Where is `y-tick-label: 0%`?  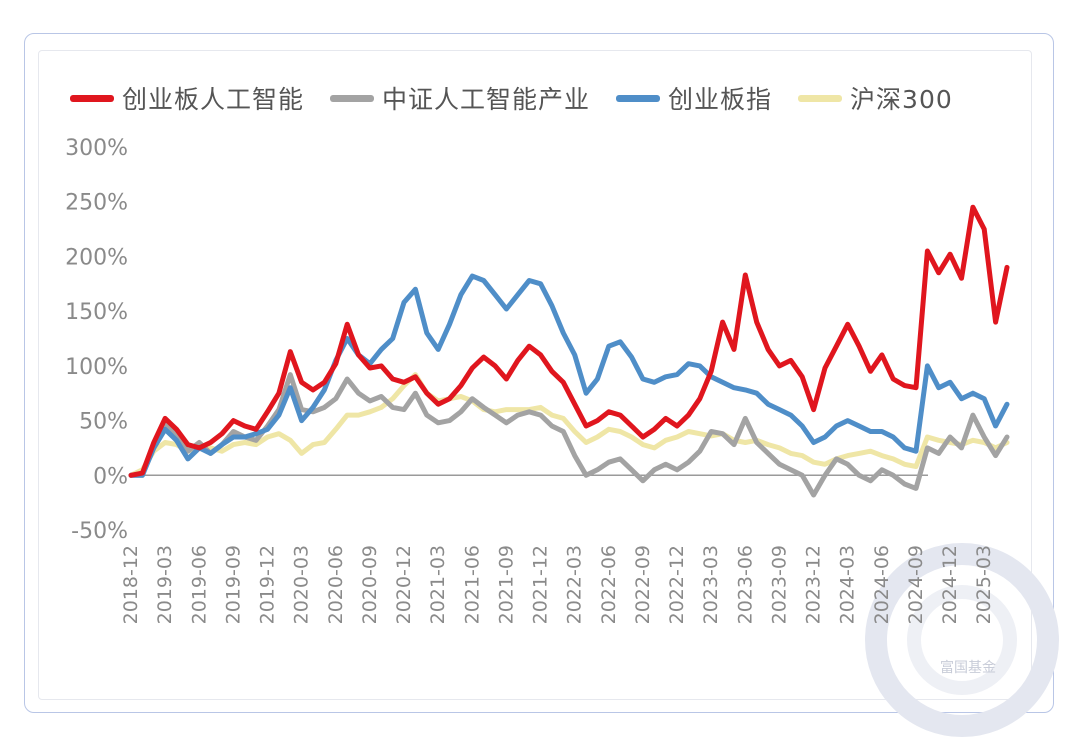 y-tick-label: 0% is located at coordinates (110, 476).